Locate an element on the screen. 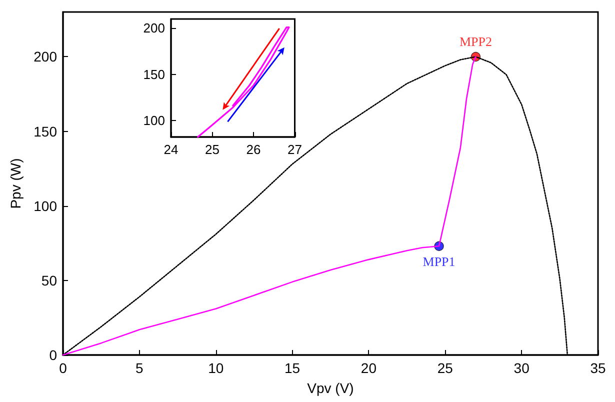 This screenshot has width=615, height=402. series-label: MPP2 is located at coordinates (475, 41).